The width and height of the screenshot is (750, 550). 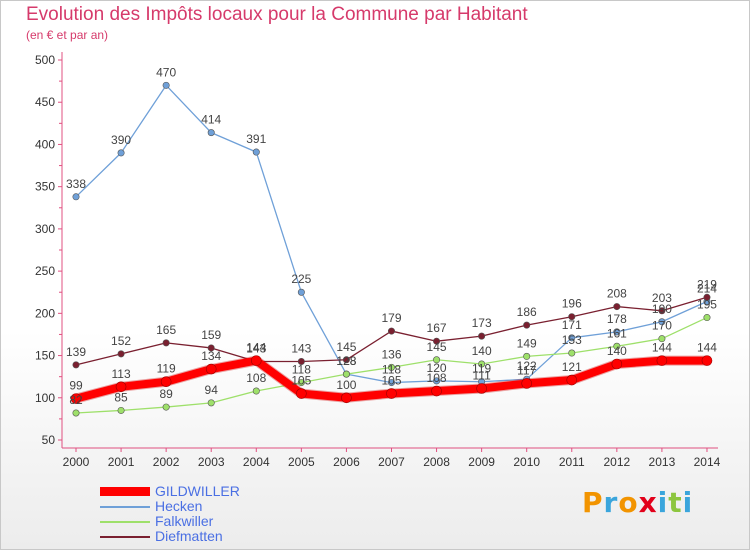 What do you see at coordinates (617, 319) in the screenshot?
I see `data-label-hecken: 178` at bounding box center [617, 319].